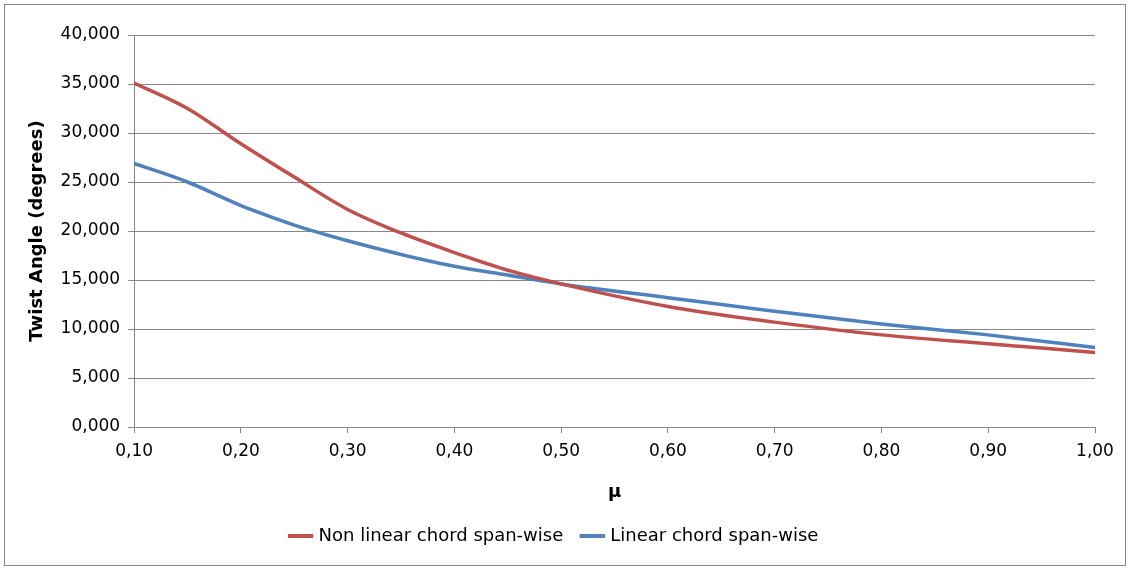  Describe the element at coordinates (240, 449) in the screenshot. I see `x-tick-label: 0,20` at that location.